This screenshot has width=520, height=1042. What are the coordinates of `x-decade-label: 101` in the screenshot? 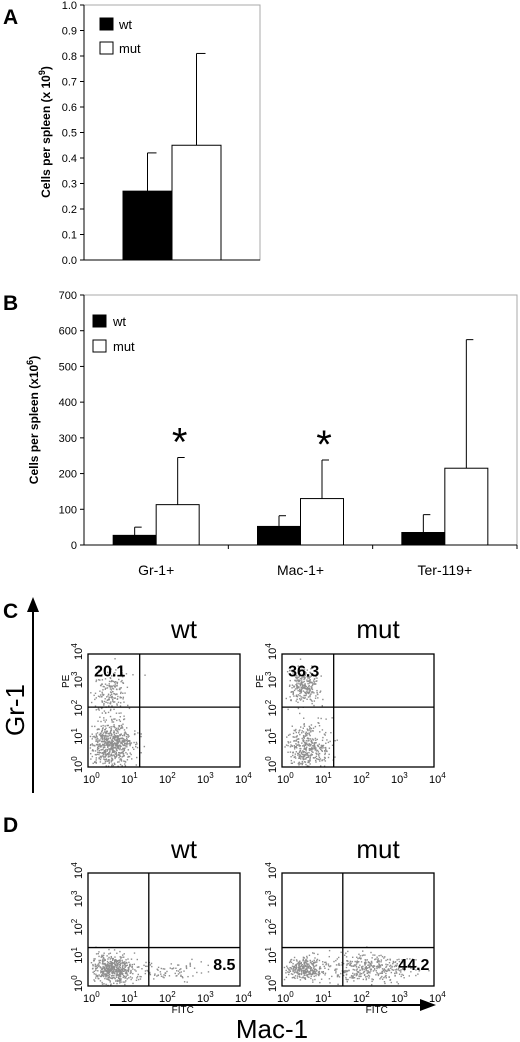 It's located at (323, 997).